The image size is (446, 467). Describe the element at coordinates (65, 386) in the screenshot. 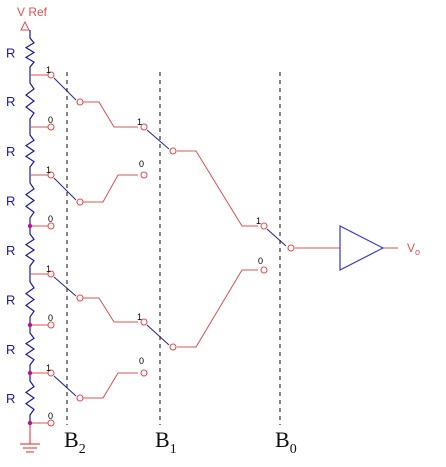

I see `switch-blade-b2-d` at that location.